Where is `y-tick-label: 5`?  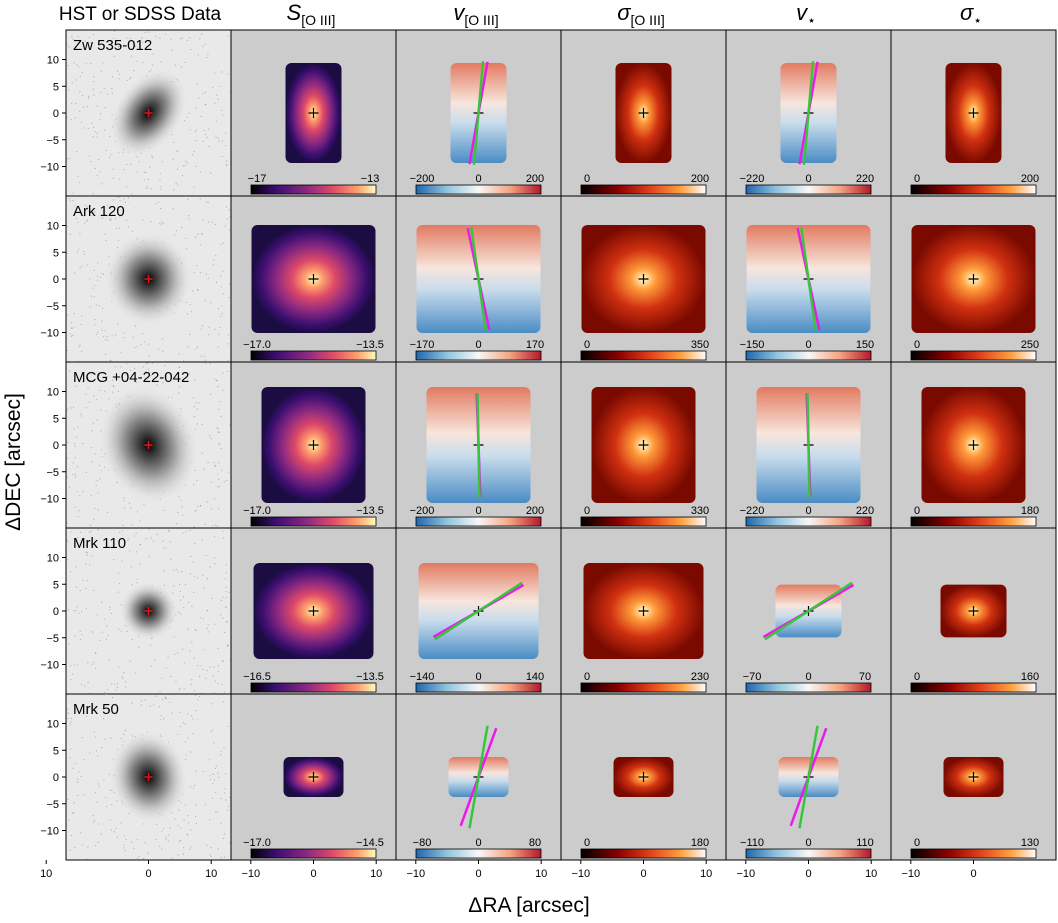 y-tick-label: 5 is located at coordinates (56, 253).